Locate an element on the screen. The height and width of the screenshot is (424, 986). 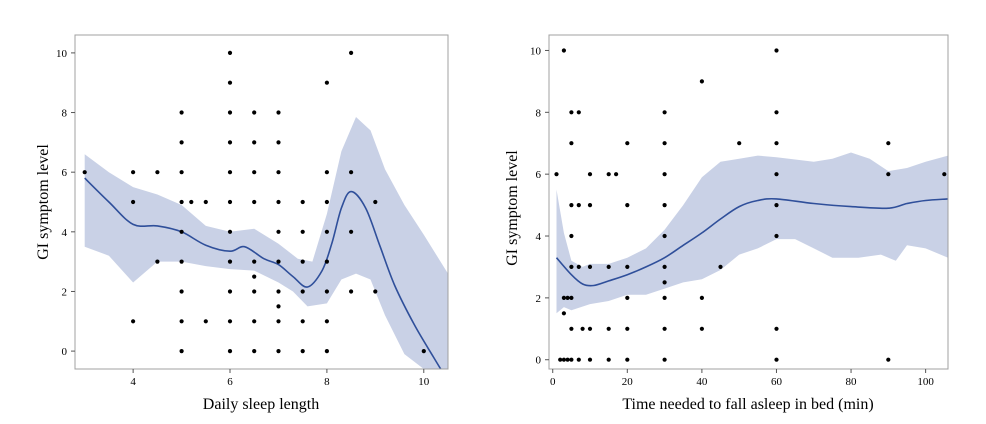
x-tick-label: 6 is located at coordinates (230, 382).